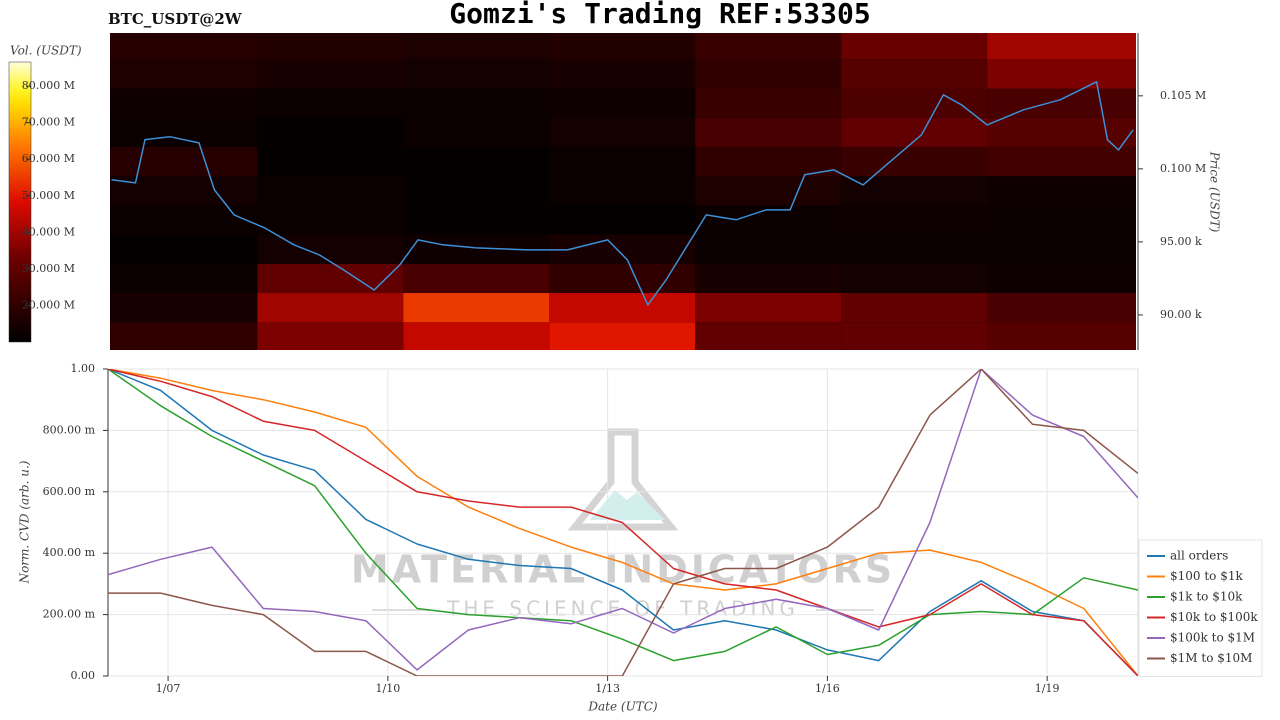 The image size is (1280, 720). I want to click on y-tick-label: 95.00 k, so click(1181, 241).